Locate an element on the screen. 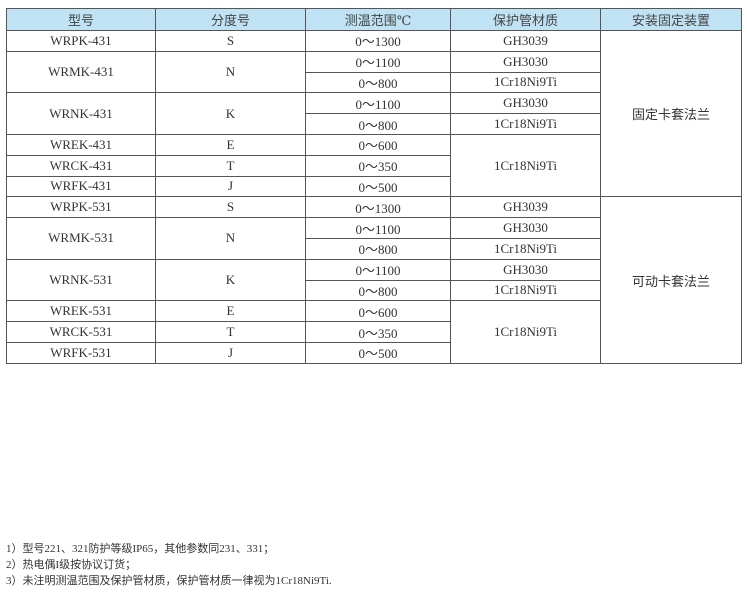 The image size is (747, 594). header-row: 型号 分度号 测温范围℃ 保护管材质 安装固定装置 is located at coordinates (374, 19).